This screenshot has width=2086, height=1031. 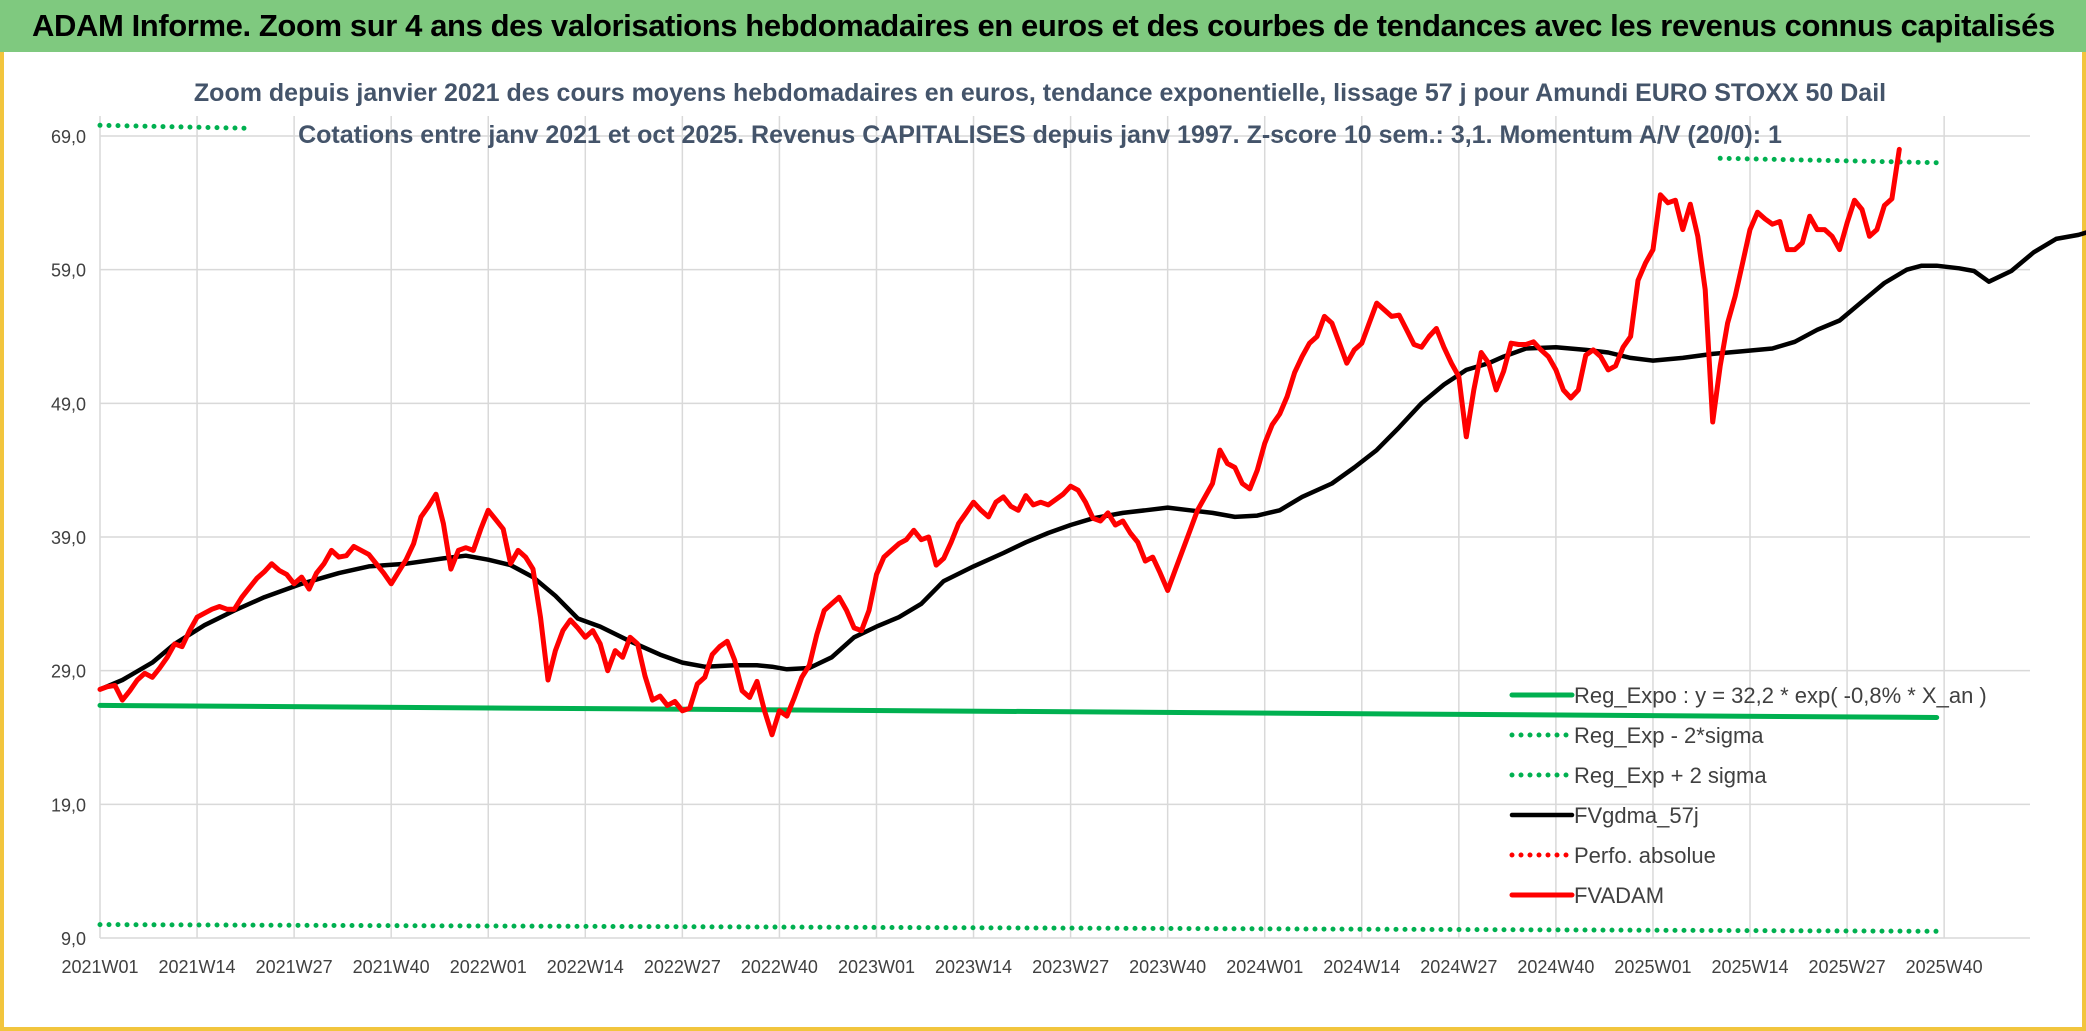 I want to click on x-tick-label: 2025W01, so click(x=1652, y=967).